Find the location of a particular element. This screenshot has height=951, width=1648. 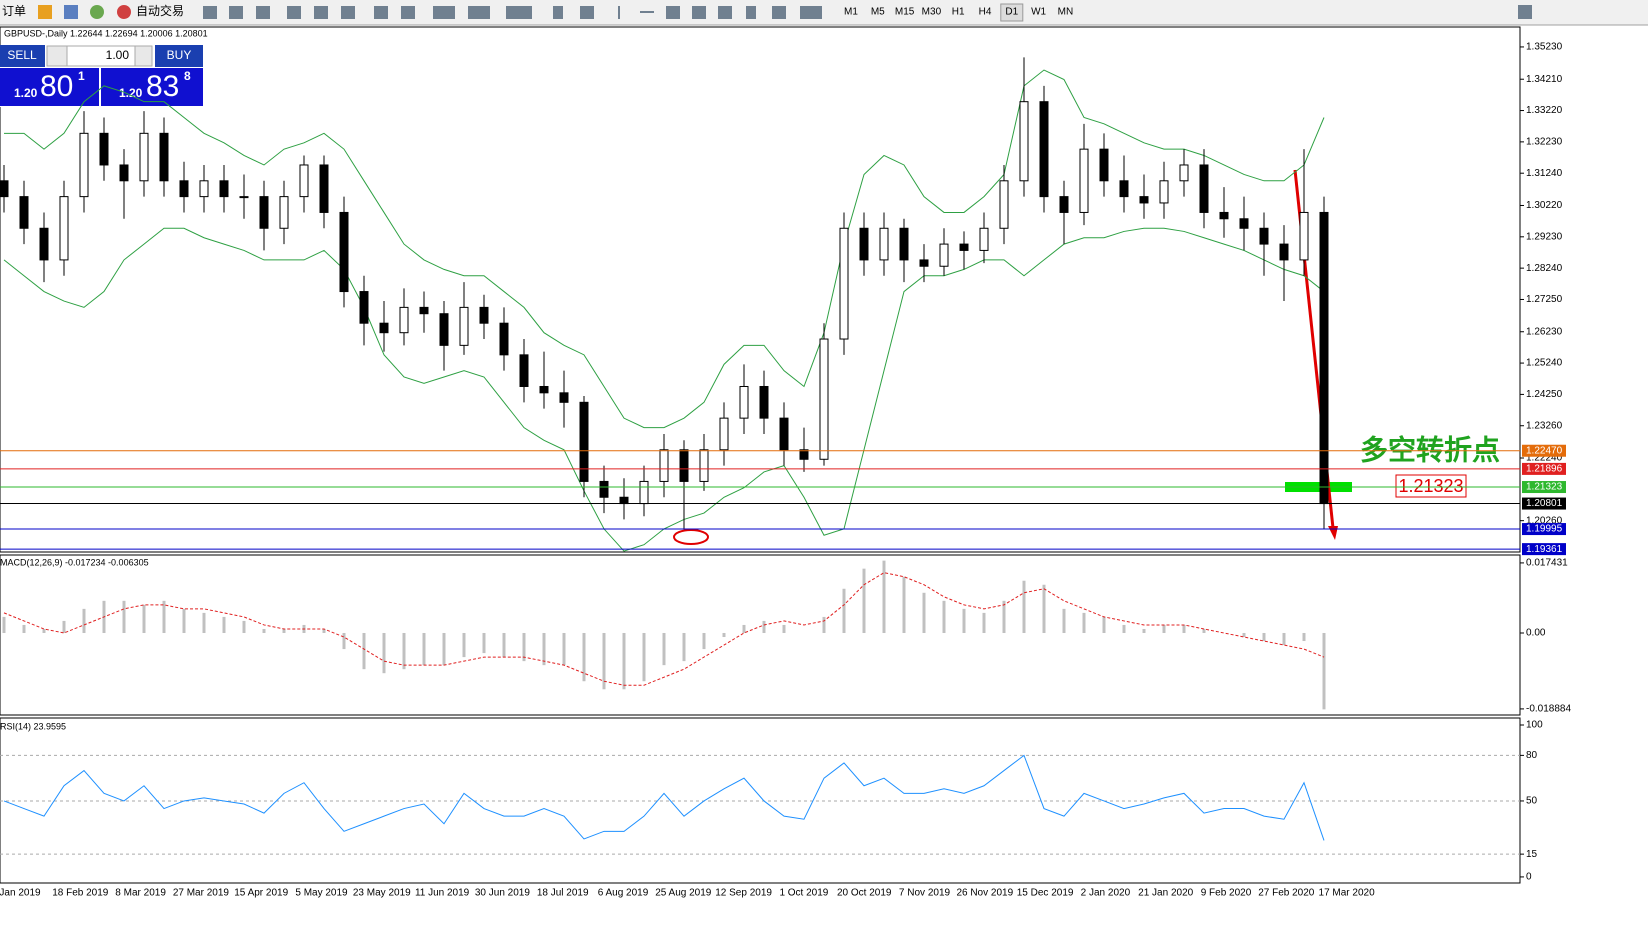

bid-big: 1.20 is located at coordinates (26, 93).